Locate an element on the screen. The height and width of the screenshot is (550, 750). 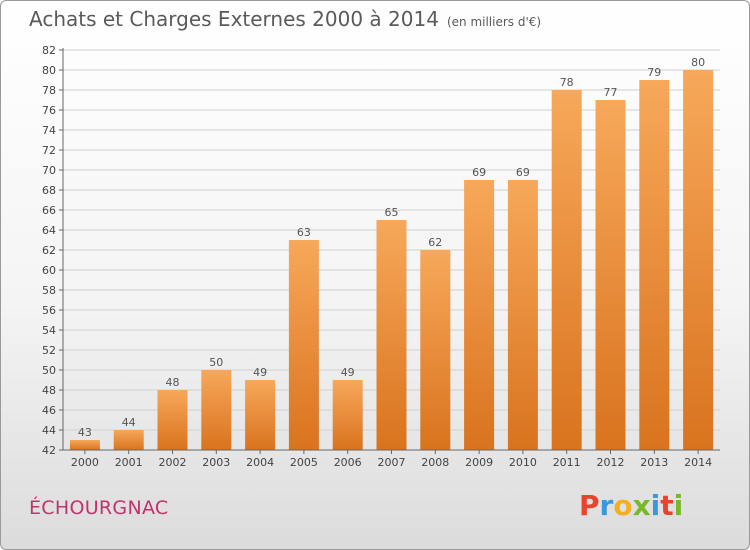
x-tick-label: 2002 is located at coordinates (173, 462).